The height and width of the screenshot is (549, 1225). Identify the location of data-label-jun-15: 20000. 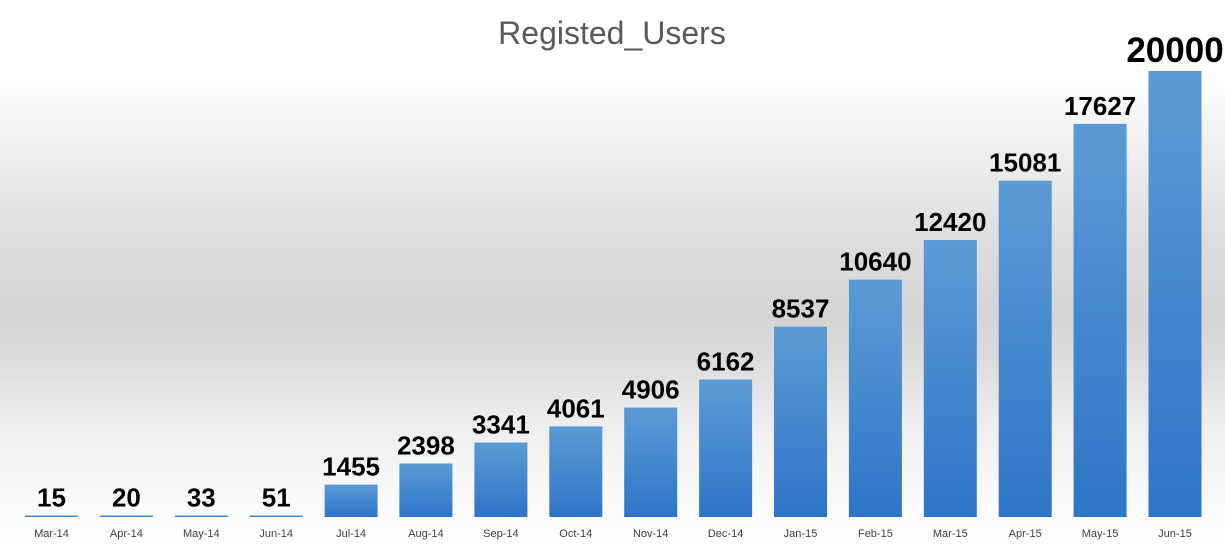
(1174, 50).